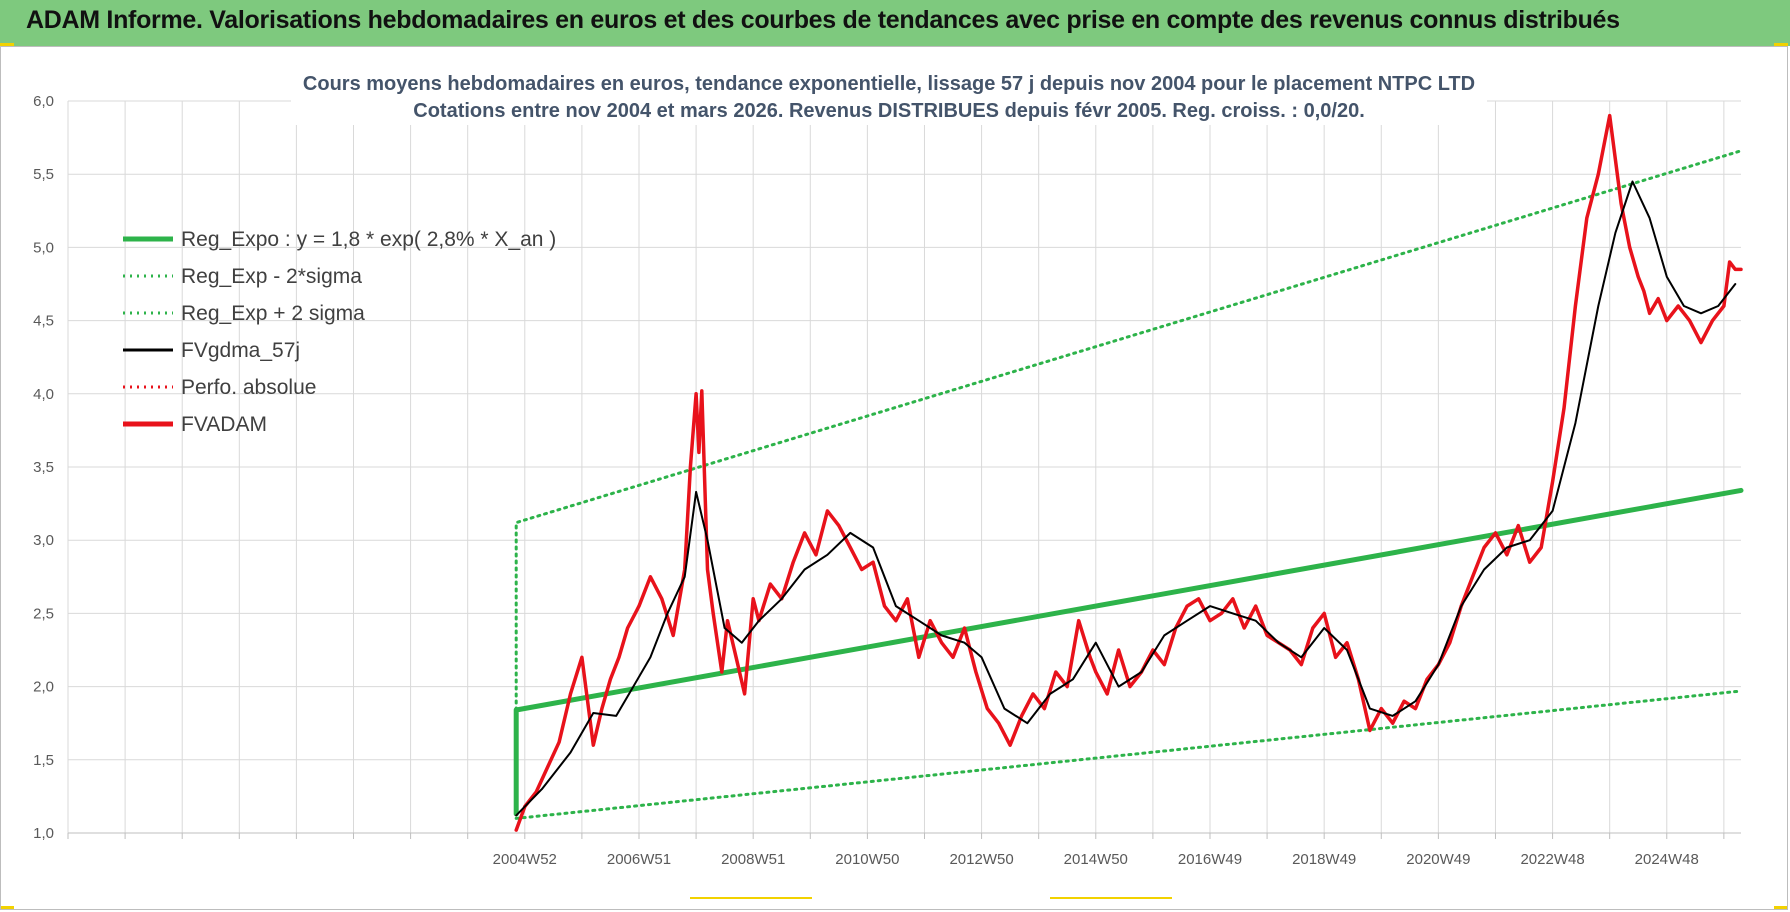  What do you see at coordinates (753, 859) in the screenshot?
I see `x-tick-label: 2008W51` at bounding box center [753, 859].